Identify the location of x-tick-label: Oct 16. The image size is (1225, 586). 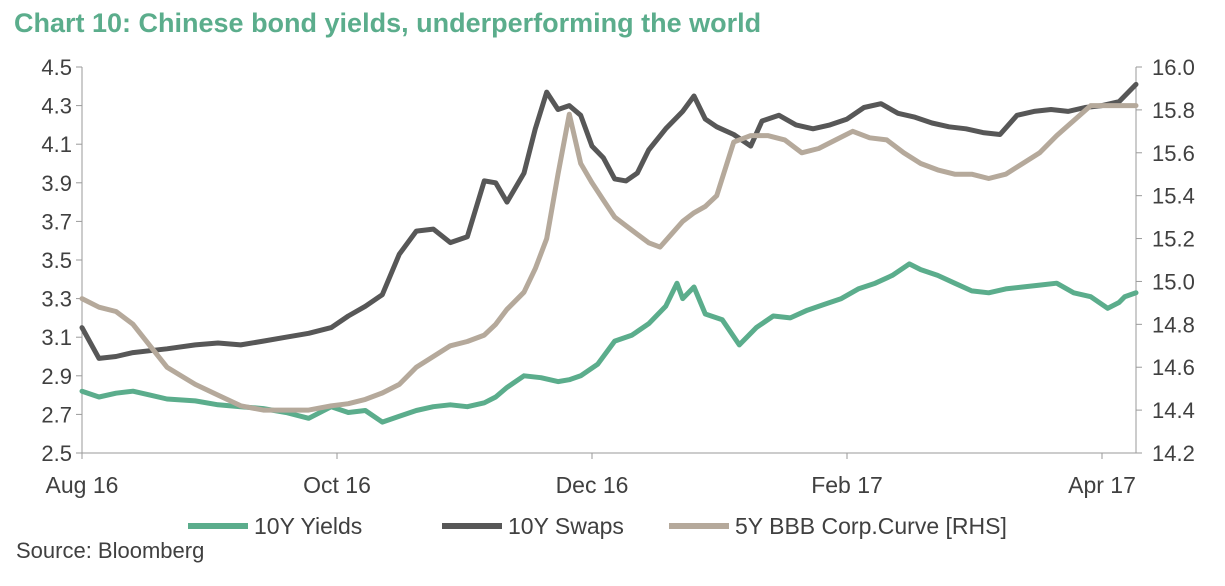
(337, 485).